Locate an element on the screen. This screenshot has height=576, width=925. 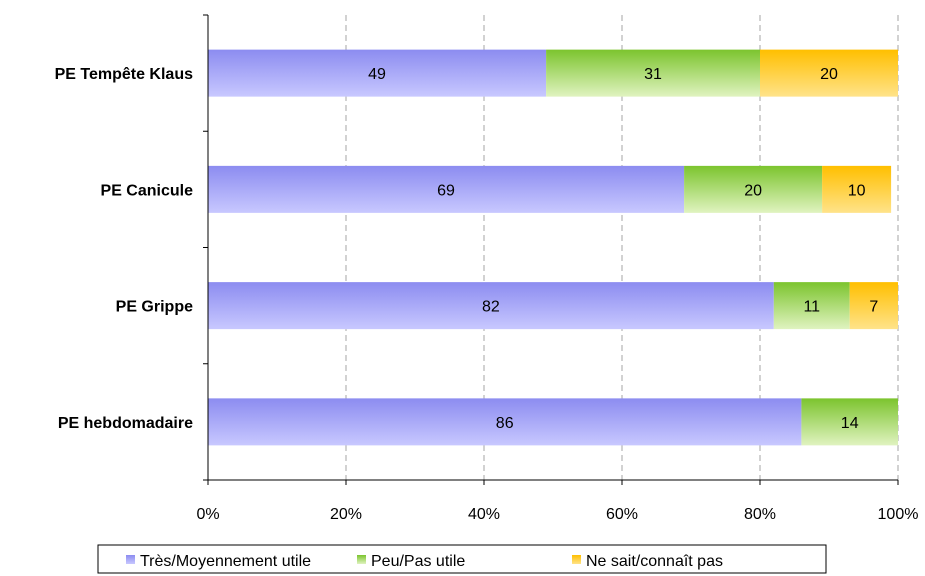
data-label: 49 is located at coordinates (377, 74).